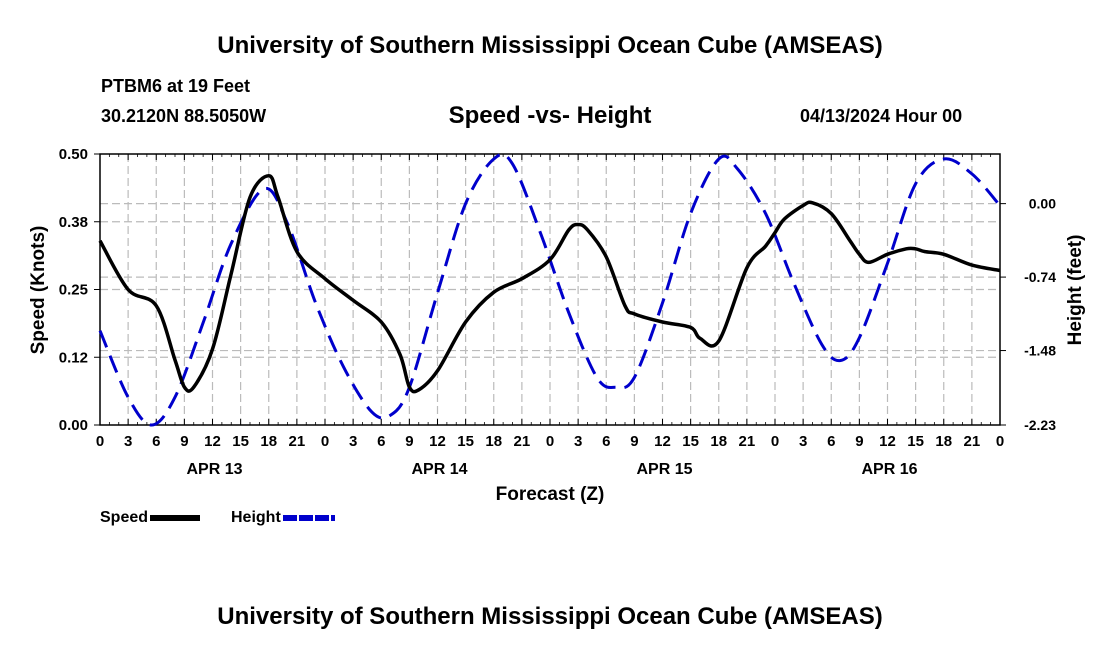  Describe the element at coordinates (73, 425) in the screenshot. I see `y-tick-label: 0.00` at that location.